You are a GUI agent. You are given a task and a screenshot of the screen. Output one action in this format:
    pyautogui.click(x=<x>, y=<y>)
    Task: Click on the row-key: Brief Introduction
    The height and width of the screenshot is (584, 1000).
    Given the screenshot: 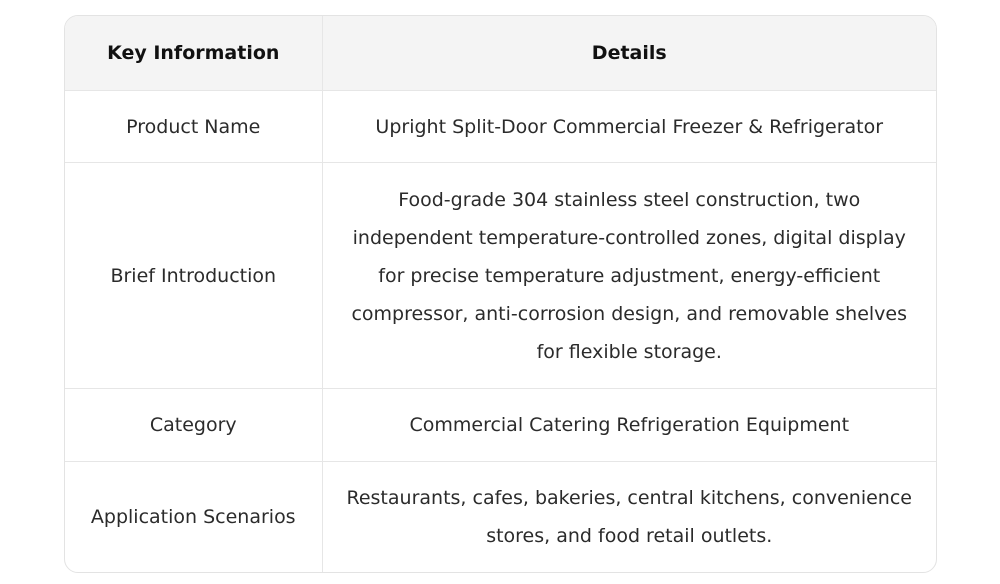 What is the action you would take?
    pyautogui.click(x=194, y=275)
    